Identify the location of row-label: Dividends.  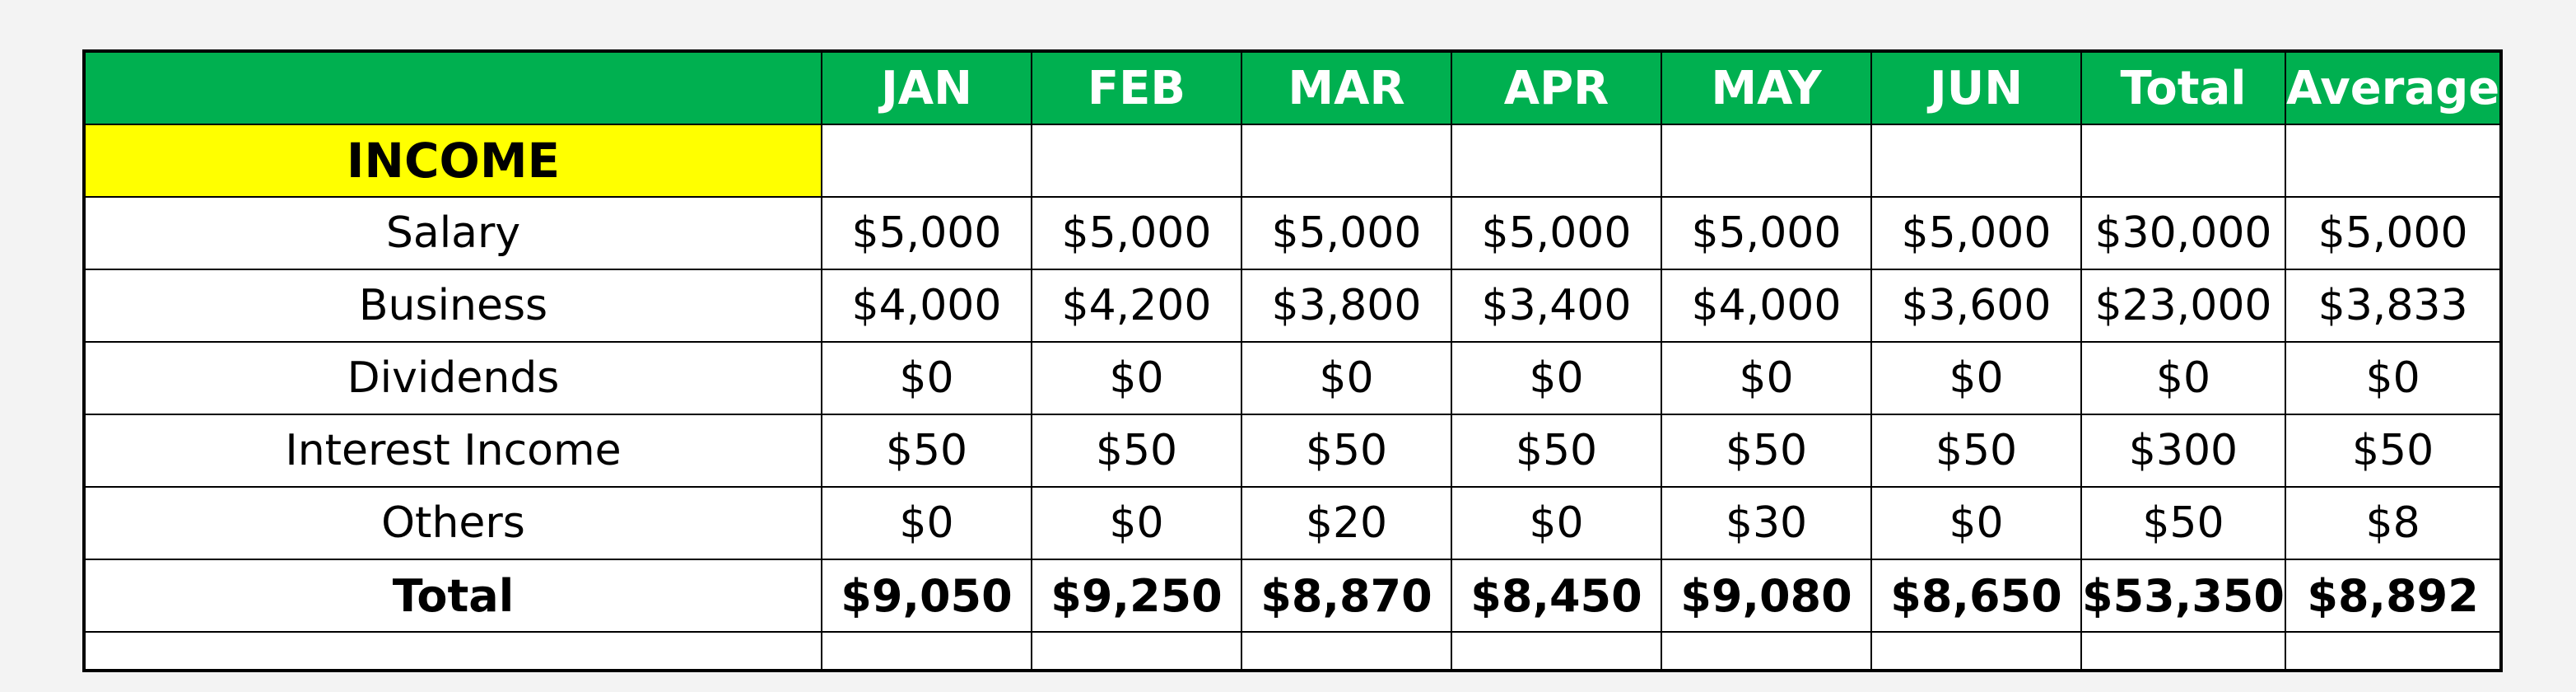
(452, 378).